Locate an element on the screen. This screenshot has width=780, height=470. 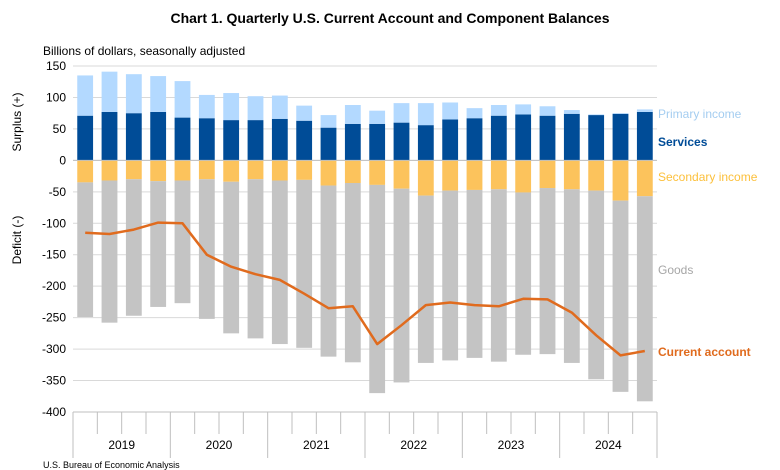
x-year-label: 2020 is located at coordinates (219, 445).